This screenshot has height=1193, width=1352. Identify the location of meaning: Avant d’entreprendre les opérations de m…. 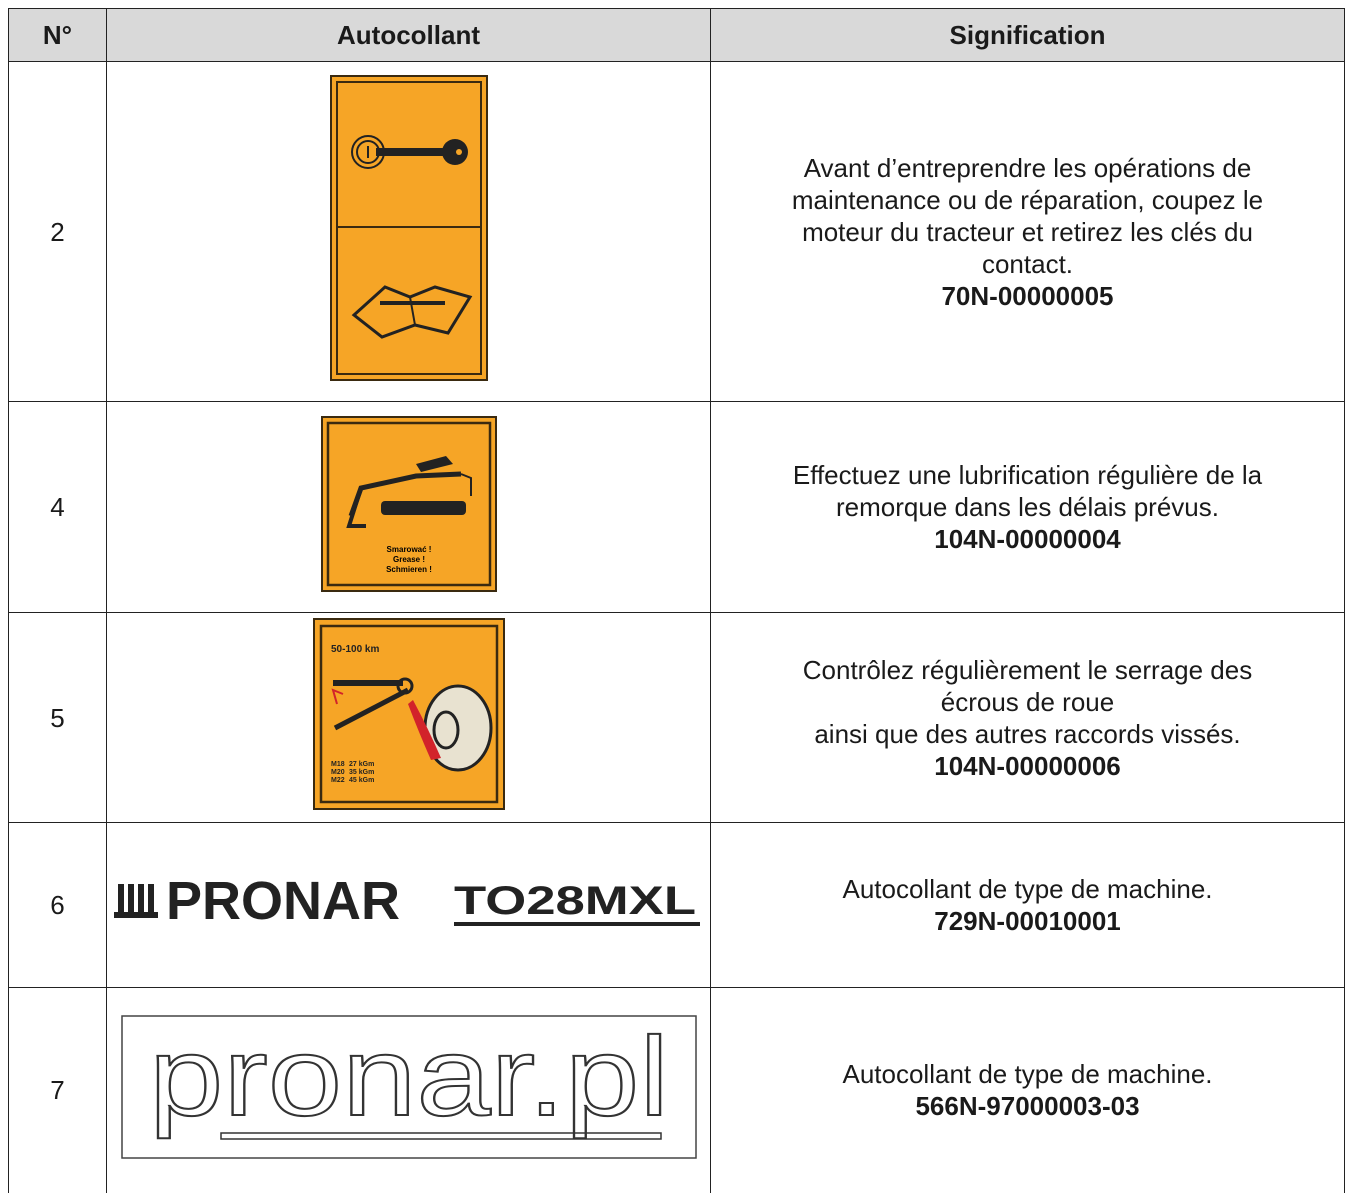
(1027, 231).